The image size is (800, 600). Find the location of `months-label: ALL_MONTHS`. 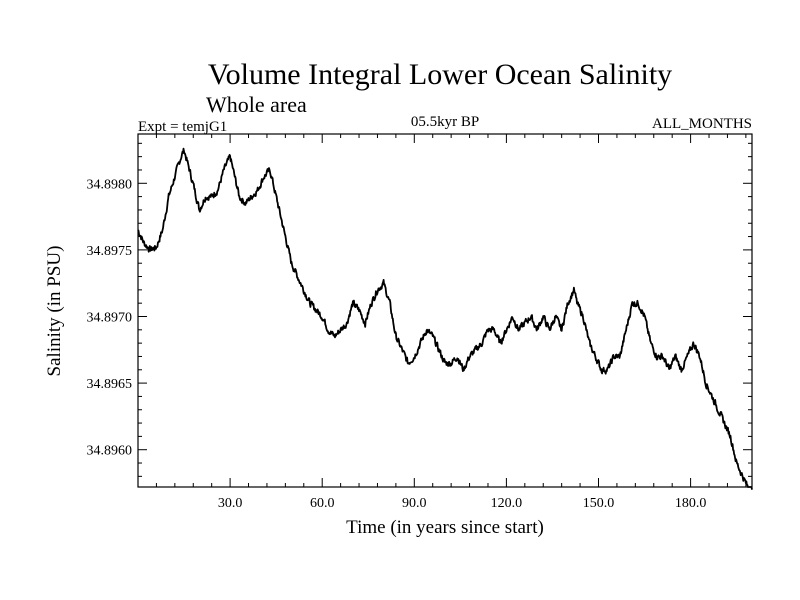

months-label: ALL_MONTHS is located at coordinates (702, 124).